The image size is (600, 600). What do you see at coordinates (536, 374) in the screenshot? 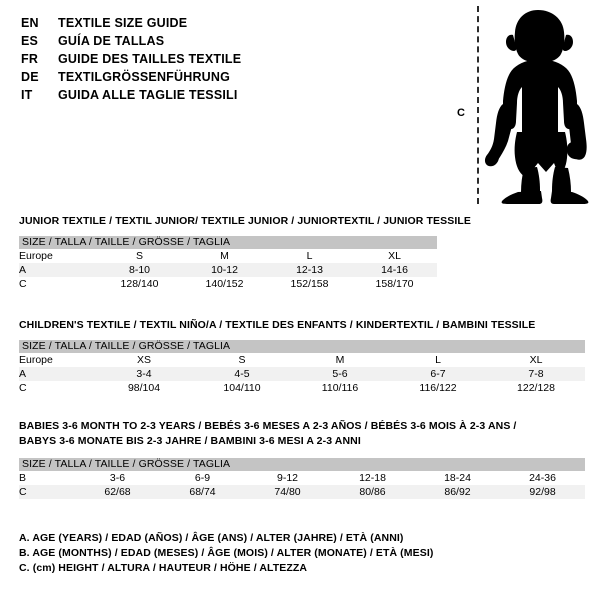
I see `table-cell: 7-8` at bounding box center [536, 374].